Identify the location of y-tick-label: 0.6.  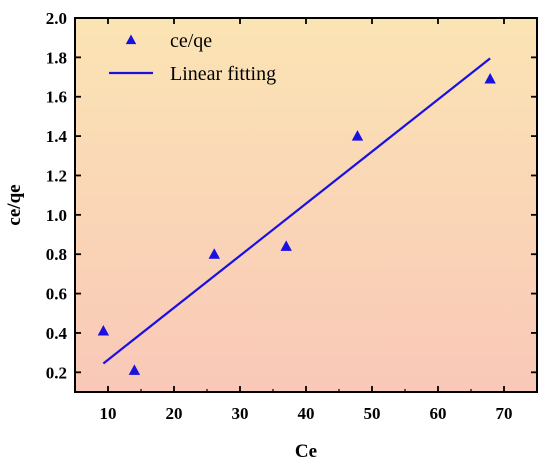
(56, 294).